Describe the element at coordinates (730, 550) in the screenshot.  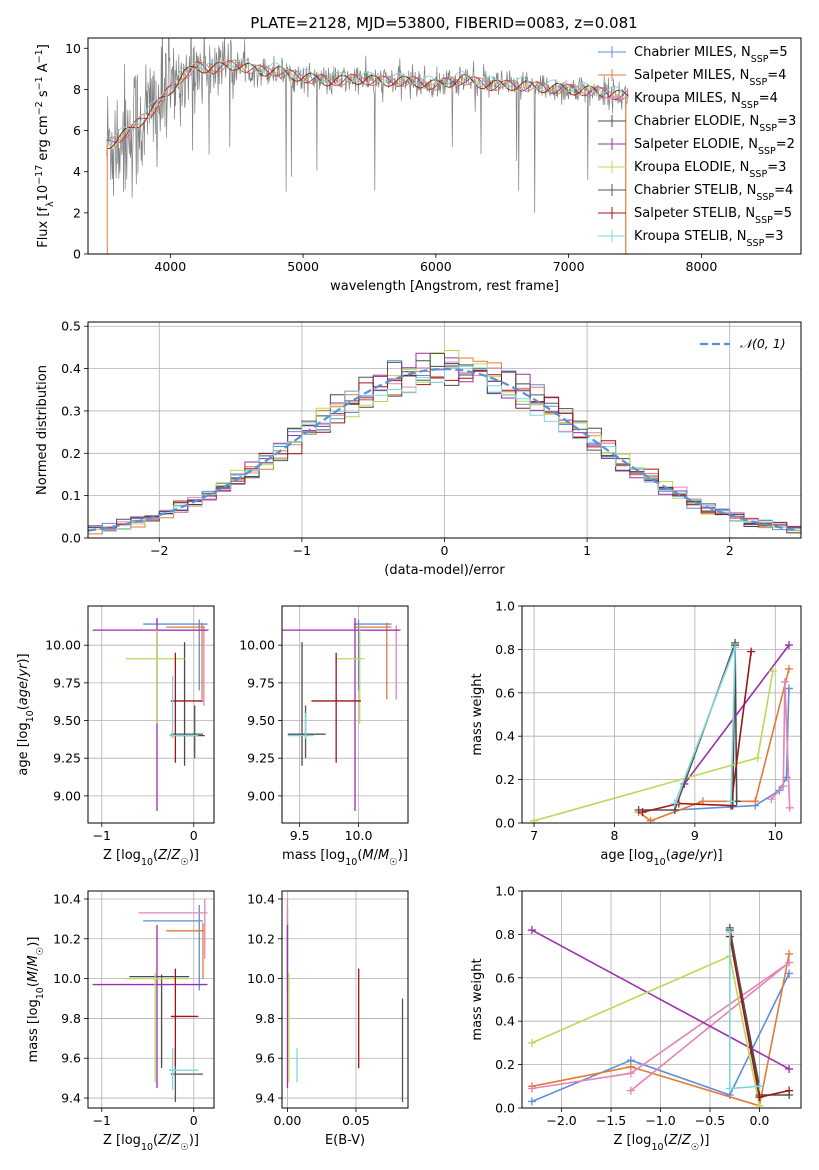
I see `x-tick-label: 2` at that location.